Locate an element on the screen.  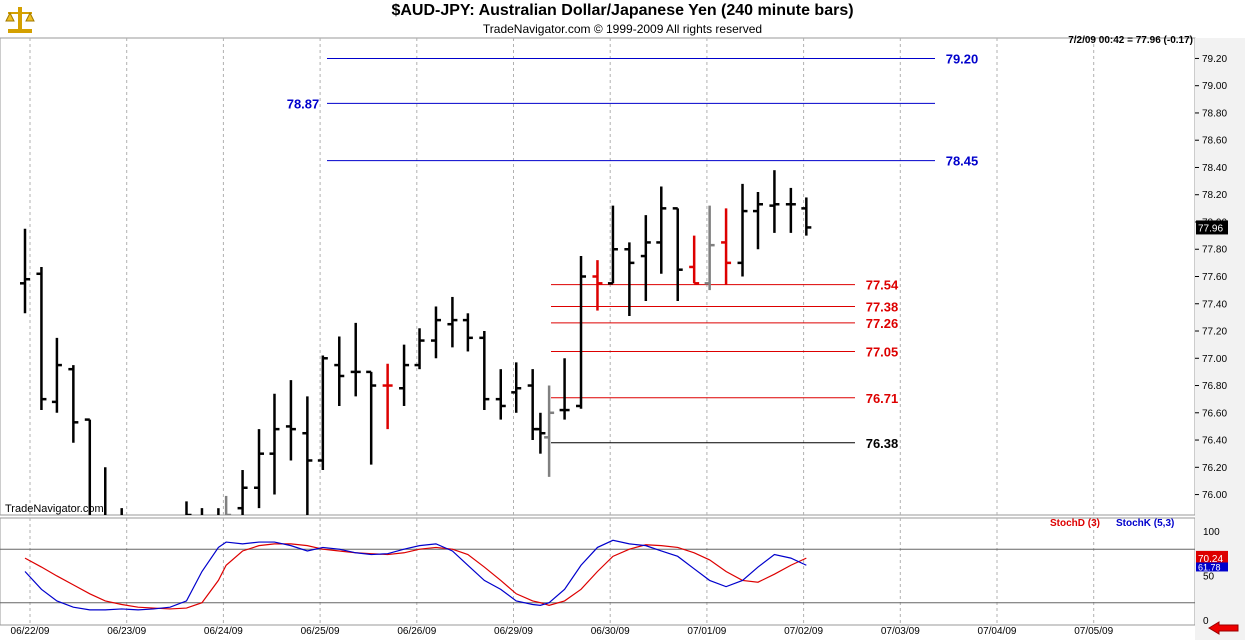
level-label: 77.38 is located at coordinates (882, 306).